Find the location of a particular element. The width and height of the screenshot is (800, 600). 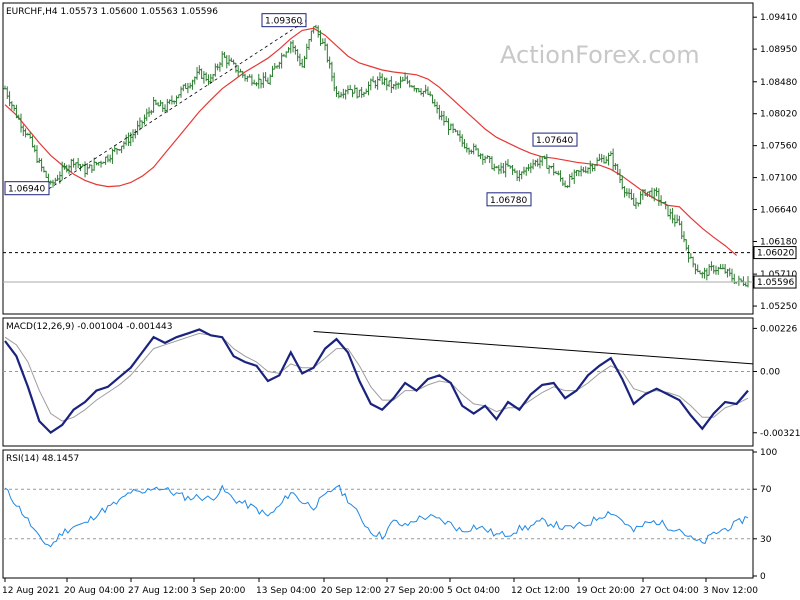

price-annotation: 1.09360 is located at coordinates (284, 20).